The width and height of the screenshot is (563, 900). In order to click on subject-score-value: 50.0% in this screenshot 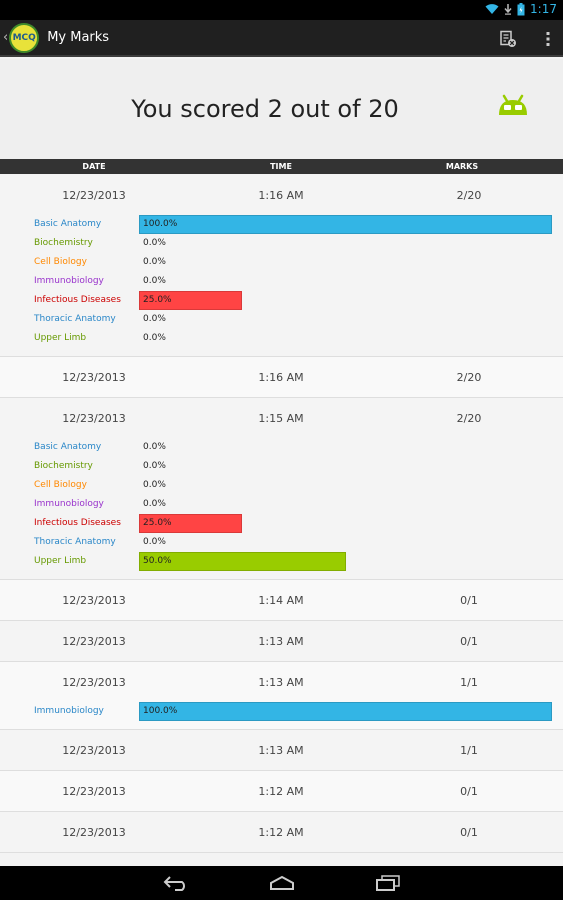, I will do `click(157, 561)`.